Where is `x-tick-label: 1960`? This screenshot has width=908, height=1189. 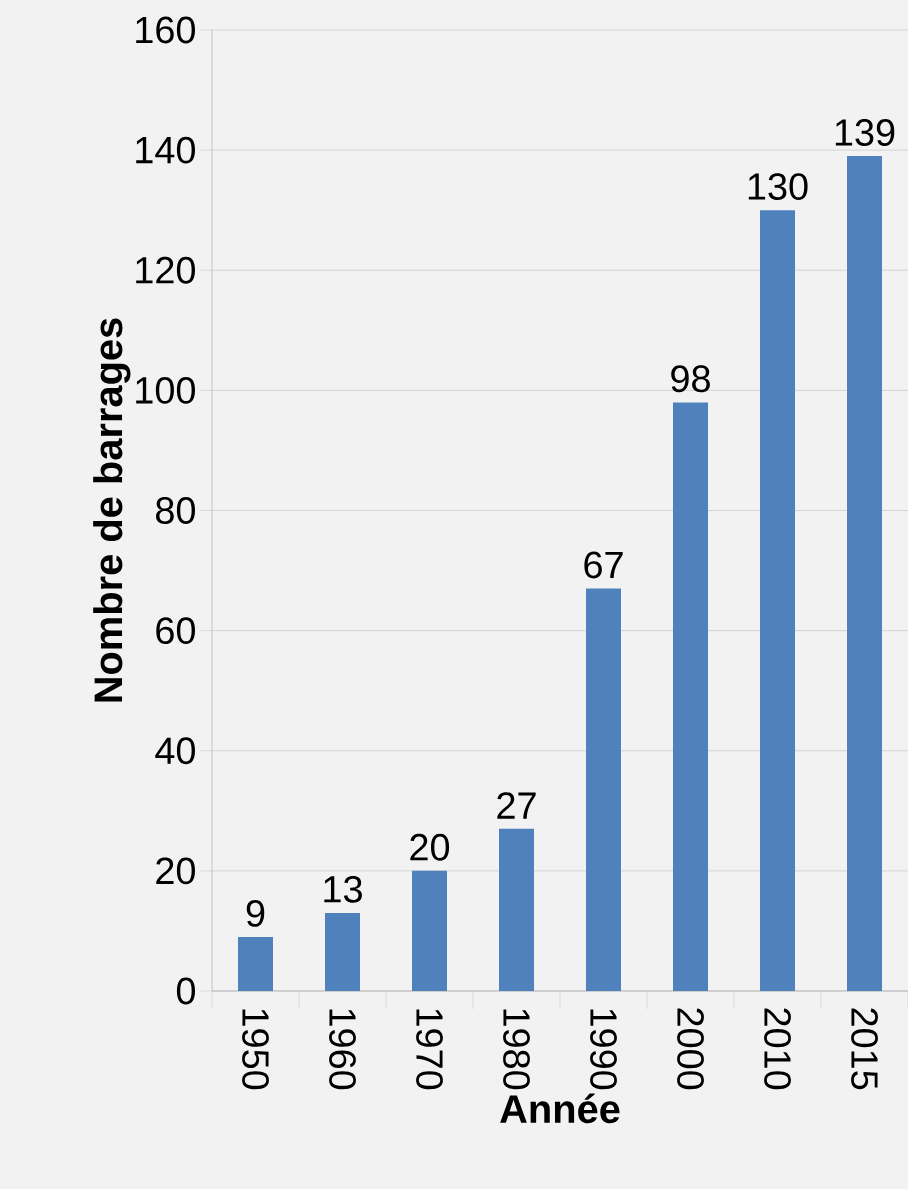
x-tick-label: 1960 is located at coordinates (342, 1049).